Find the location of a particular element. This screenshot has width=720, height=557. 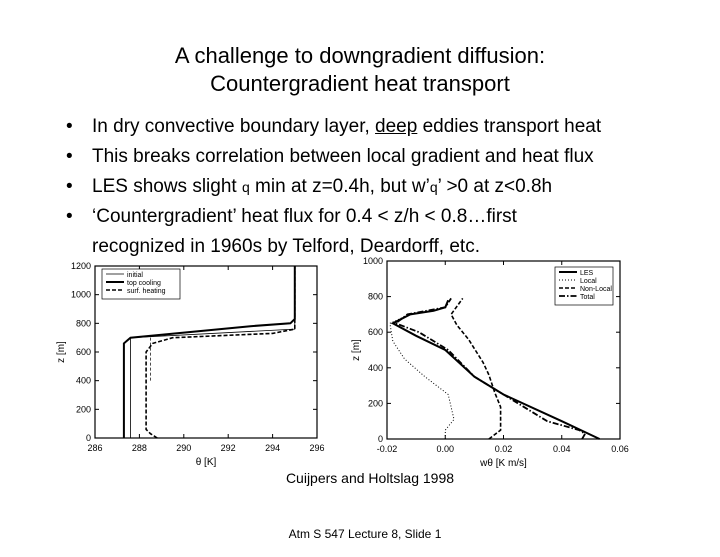

x-tick-label: 288 is located at coordinates (139, 448).